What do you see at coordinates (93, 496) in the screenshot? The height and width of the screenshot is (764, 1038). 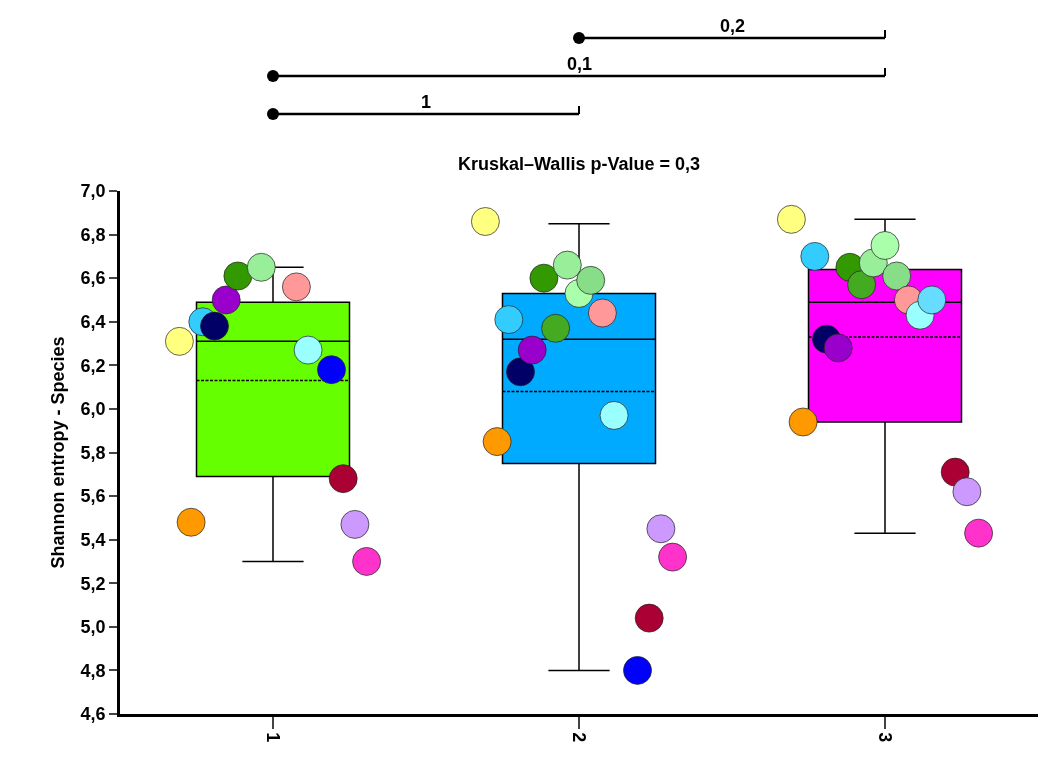 I see `y-tick-label: 5,6` at bounding box center [93, 496].